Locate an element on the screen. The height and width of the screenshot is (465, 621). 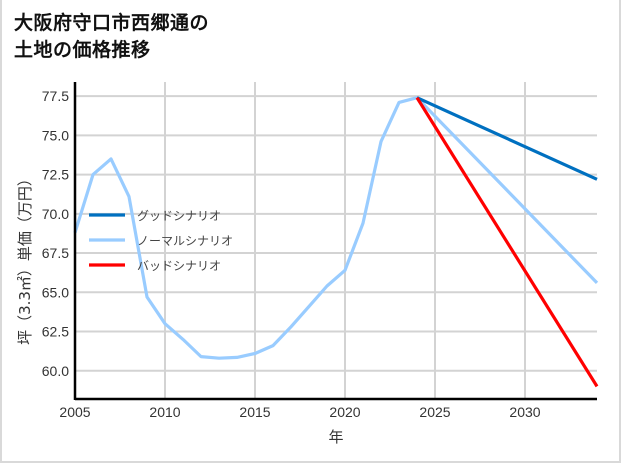
legend-label-good: グッドシナリオ is located at coordinates (179, 216).